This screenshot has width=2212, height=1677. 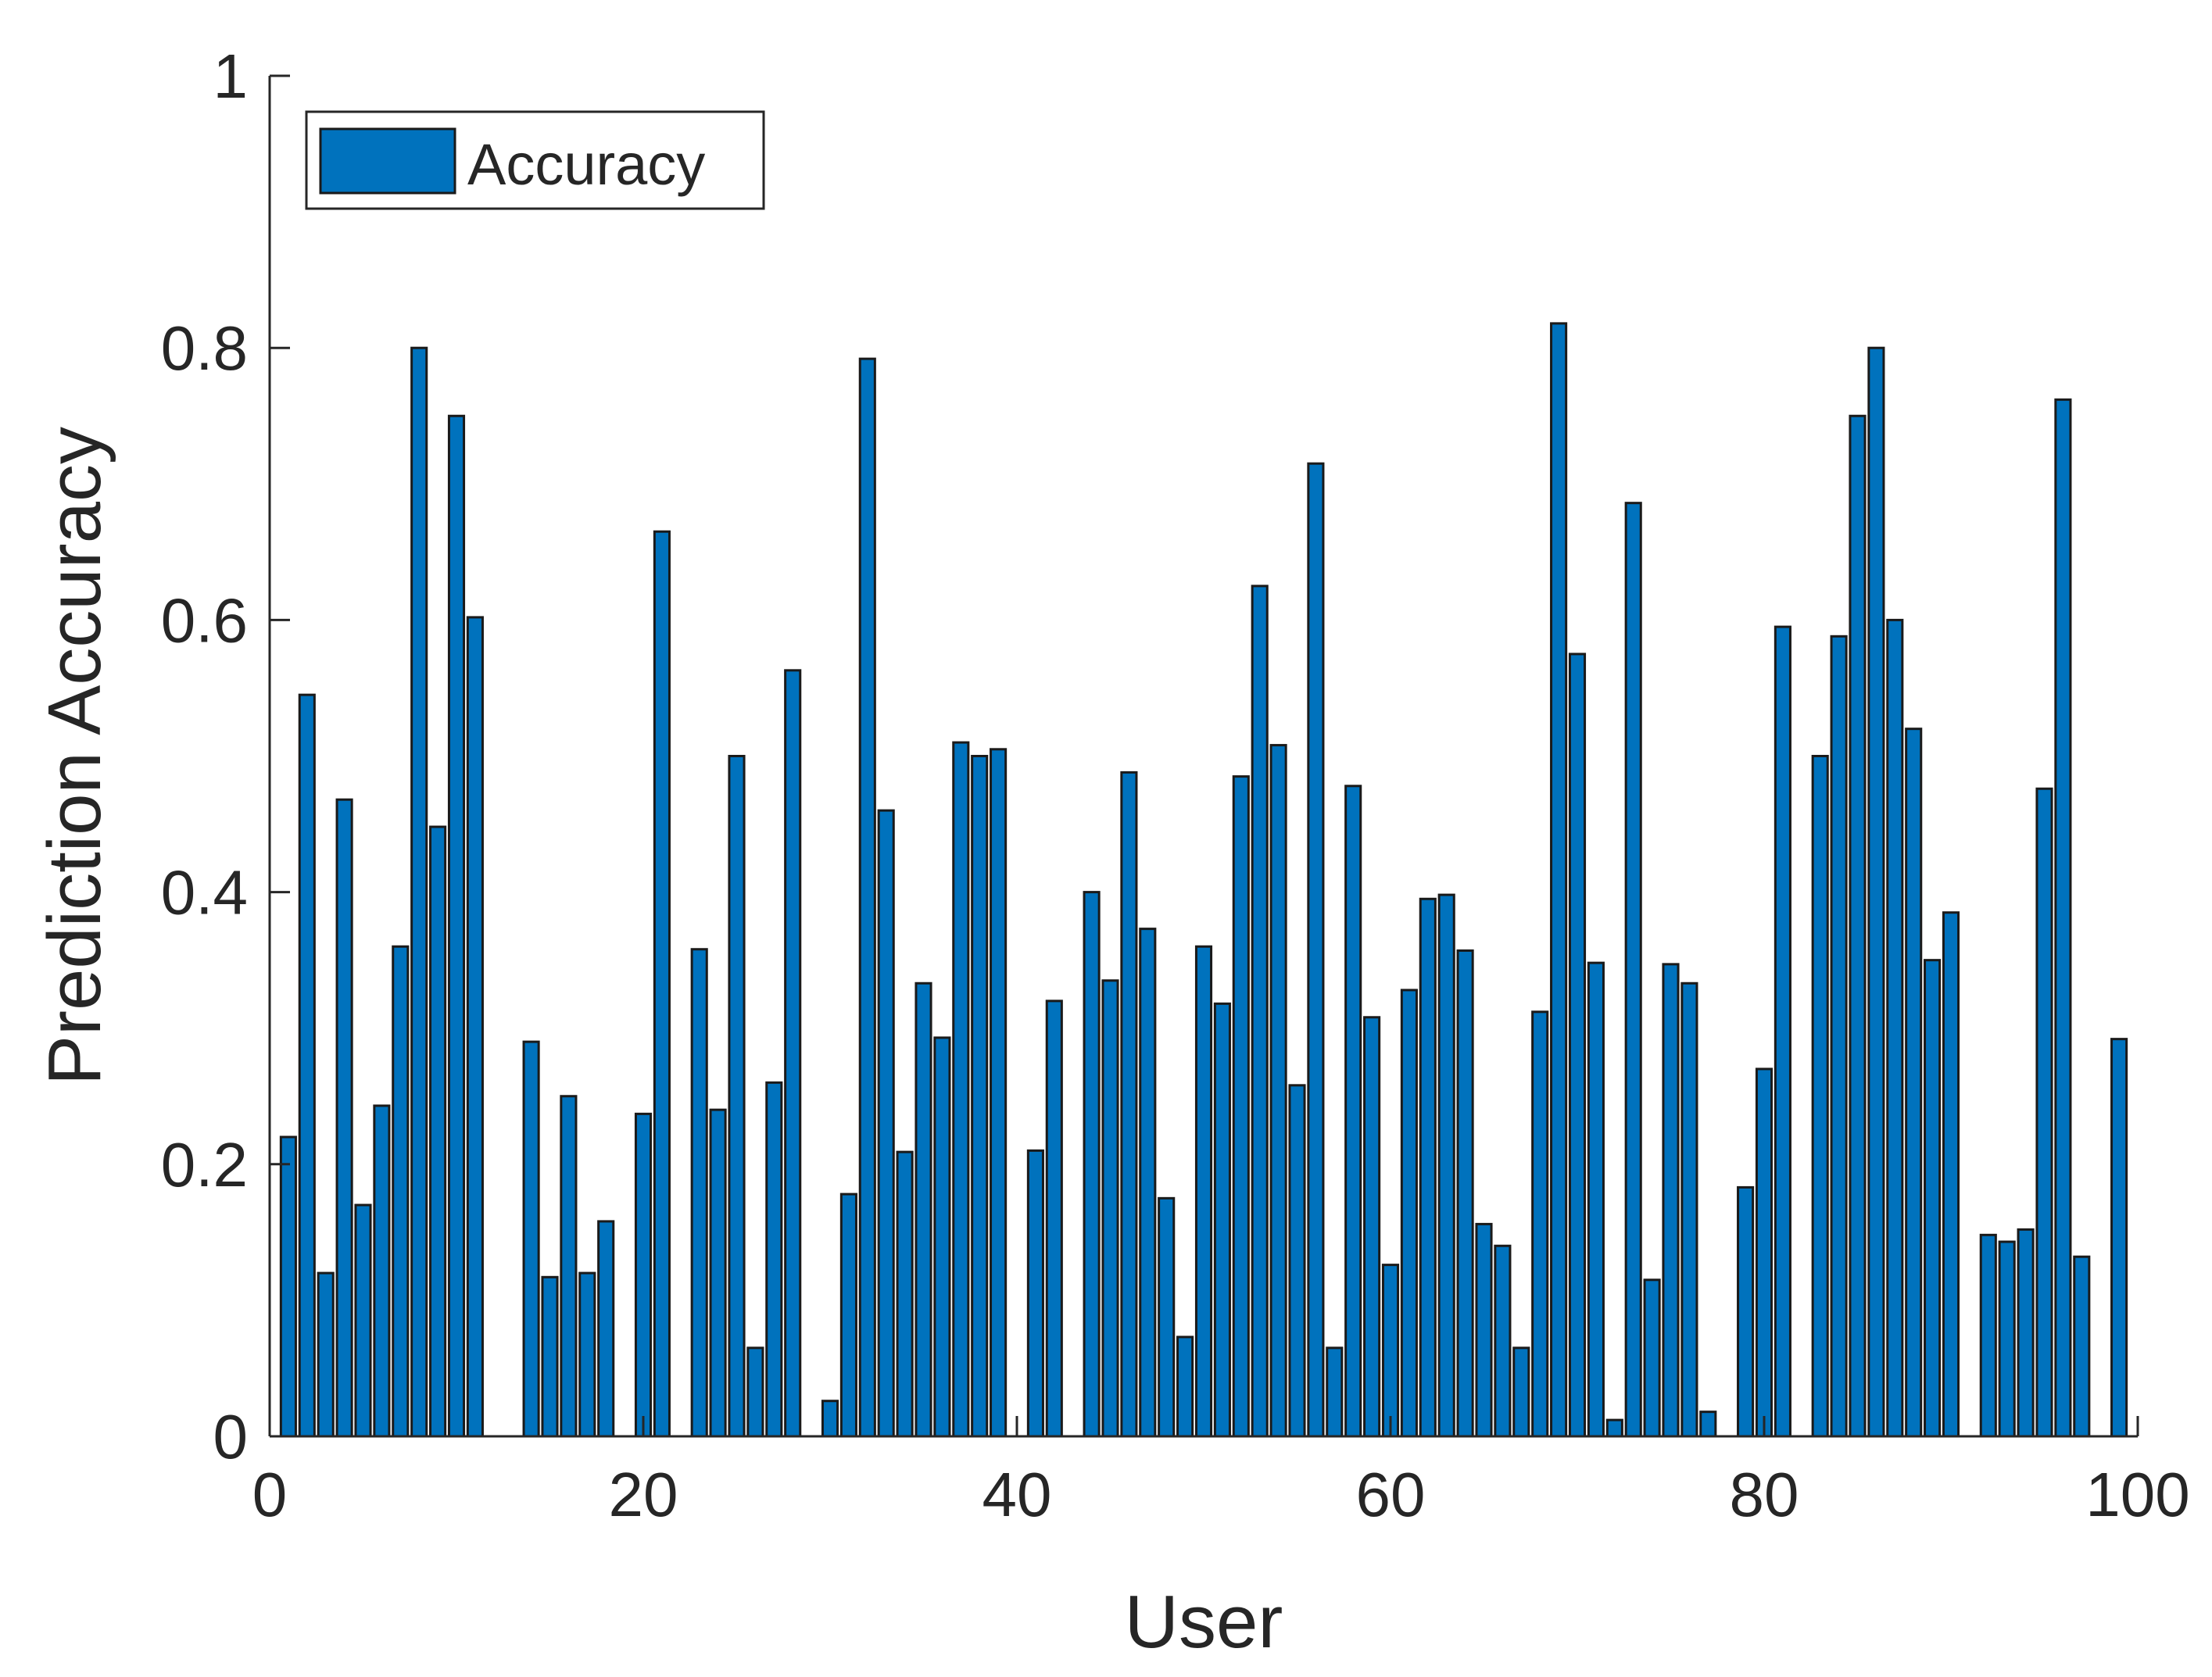 What do you see at coordinates (231, 76) in the screenshot?
I see `y-tick-label-1: 1` at bounding box center [231, 76].